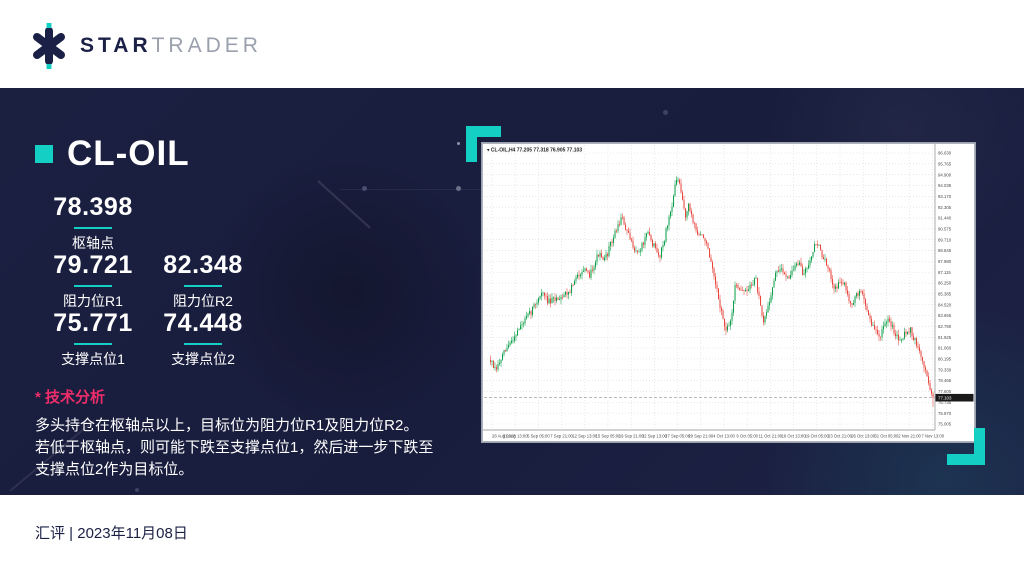 The height and width of the screenshot is (576, 1024). Describe the element at coordinates (203, 265) in the screenshot. I see `resistance2-value: 82.348` at that location.